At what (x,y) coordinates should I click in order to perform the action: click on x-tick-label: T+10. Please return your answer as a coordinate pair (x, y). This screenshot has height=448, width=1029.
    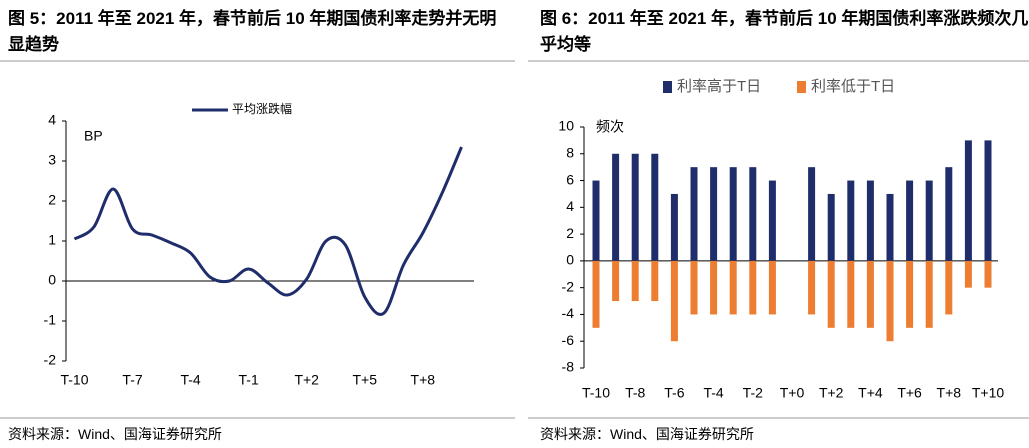
    Looking at the image, I should click on (988, 393).